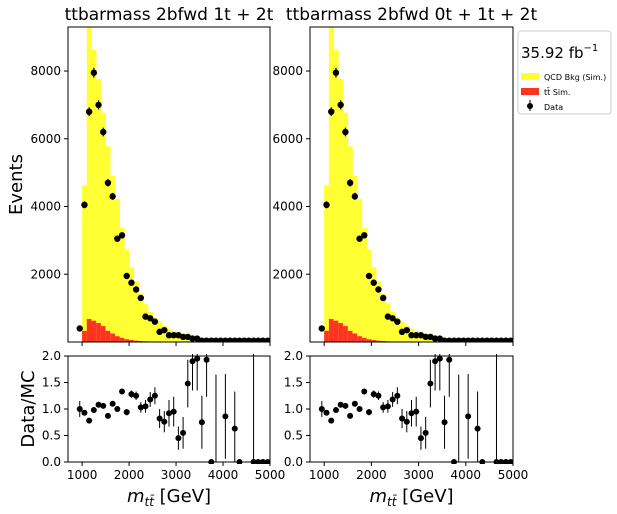 The height and width of the screenshot is (514, 617). I want to click on xtick-label: 3000, so click(418, 475).